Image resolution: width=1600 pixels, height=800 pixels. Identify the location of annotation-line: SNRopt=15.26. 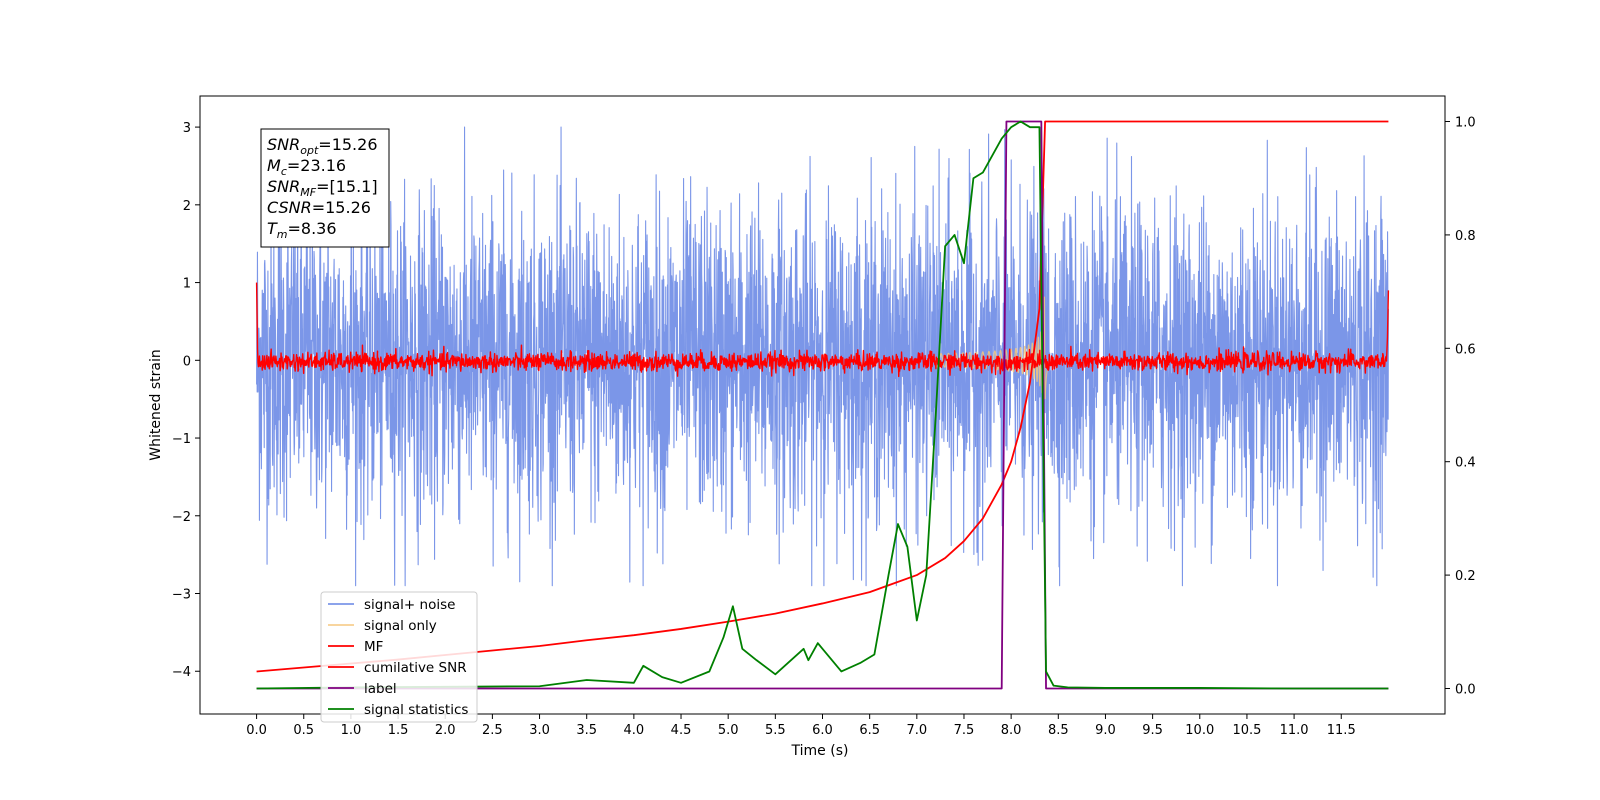
(322, 146).